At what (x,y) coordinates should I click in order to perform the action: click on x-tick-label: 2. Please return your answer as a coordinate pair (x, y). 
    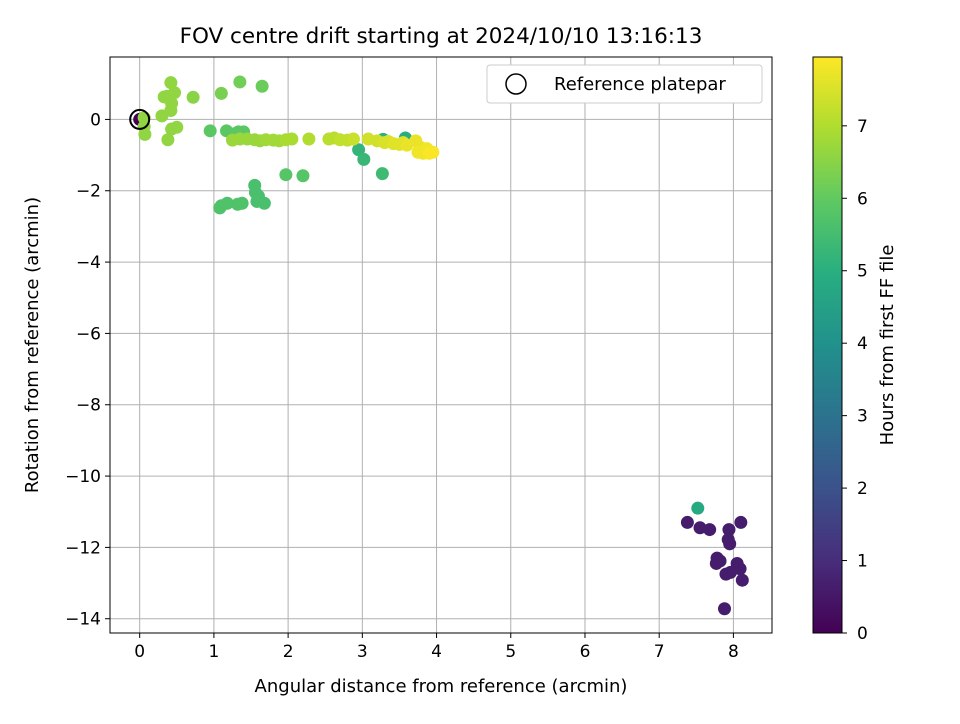
    Looking at the image, I should click on (288, 652).